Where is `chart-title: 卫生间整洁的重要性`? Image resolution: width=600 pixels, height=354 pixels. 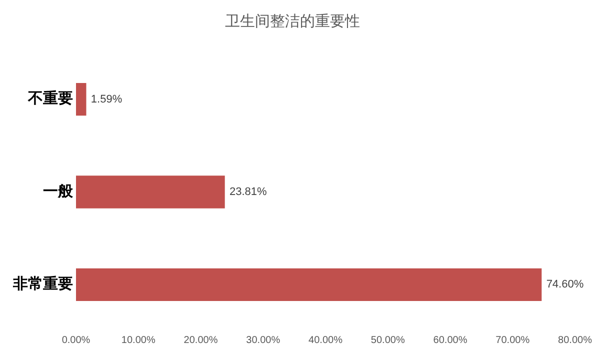
chart-title: 卫生间整洁的重要性 is located at coordinates (292, 21).